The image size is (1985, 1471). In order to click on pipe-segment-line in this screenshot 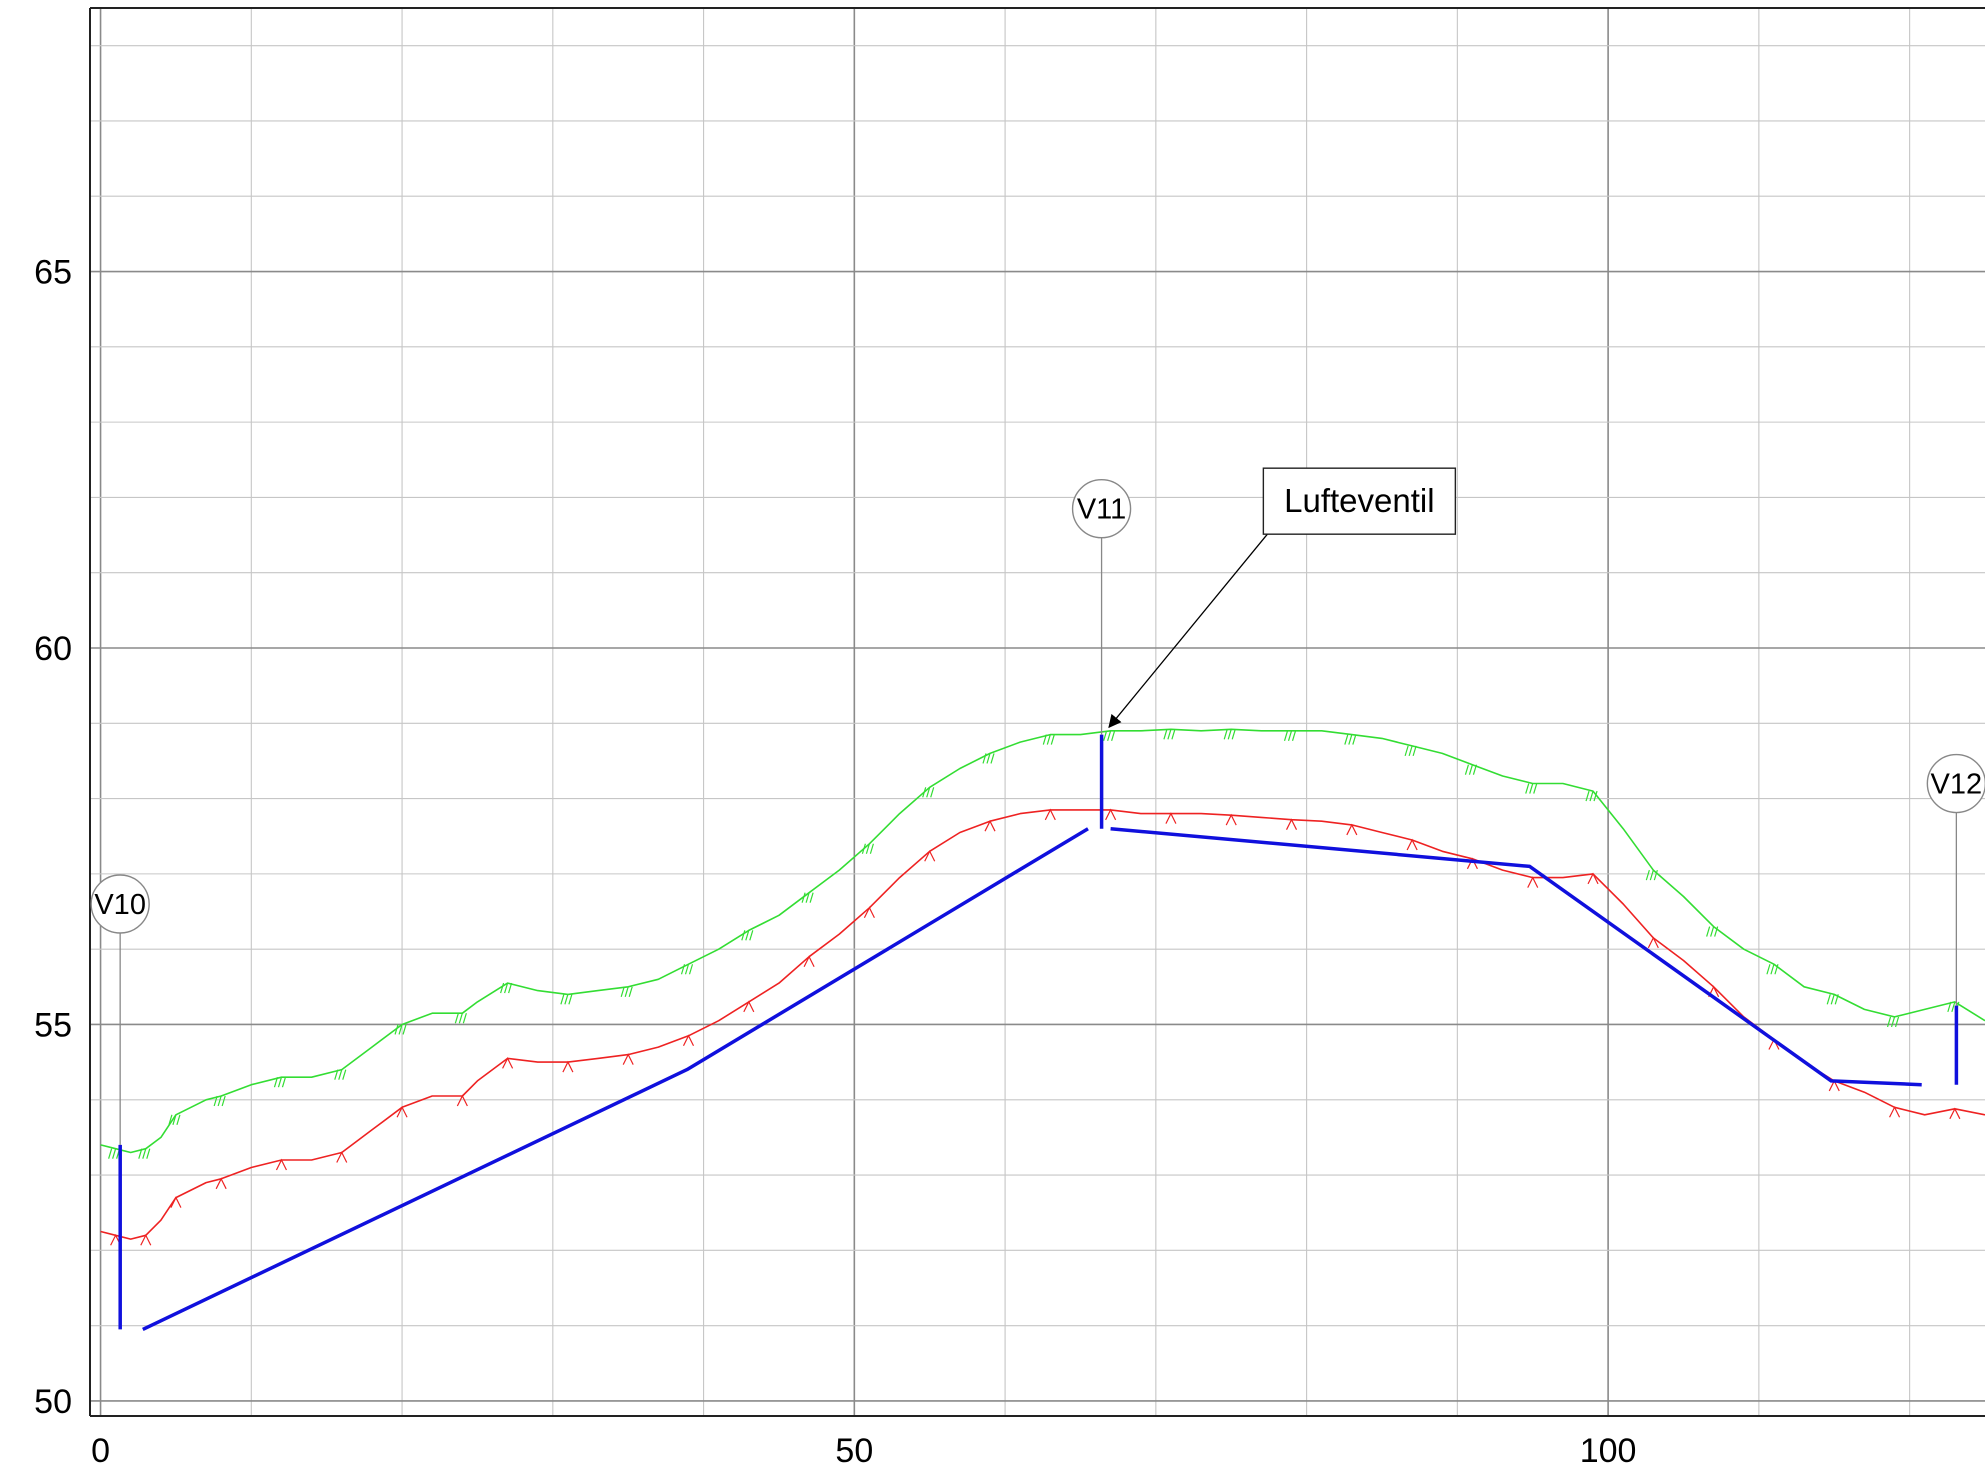, I will do `click(1516, 956)`.